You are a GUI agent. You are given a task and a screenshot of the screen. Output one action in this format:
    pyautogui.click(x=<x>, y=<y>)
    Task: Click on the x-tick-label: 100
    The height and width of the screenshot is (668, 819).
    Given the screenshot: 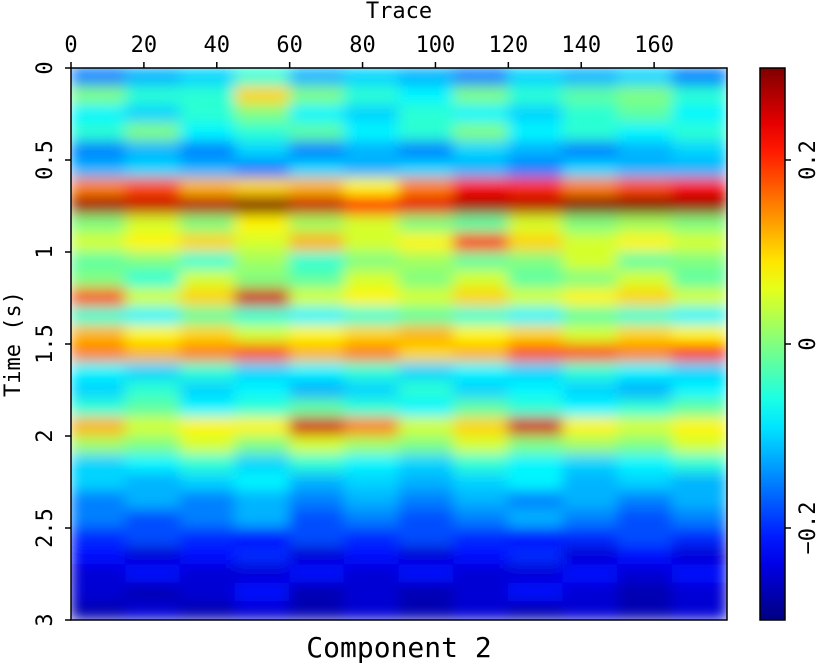 What is the action you would take?
    pyautogui.click(x=436, y=45)
    